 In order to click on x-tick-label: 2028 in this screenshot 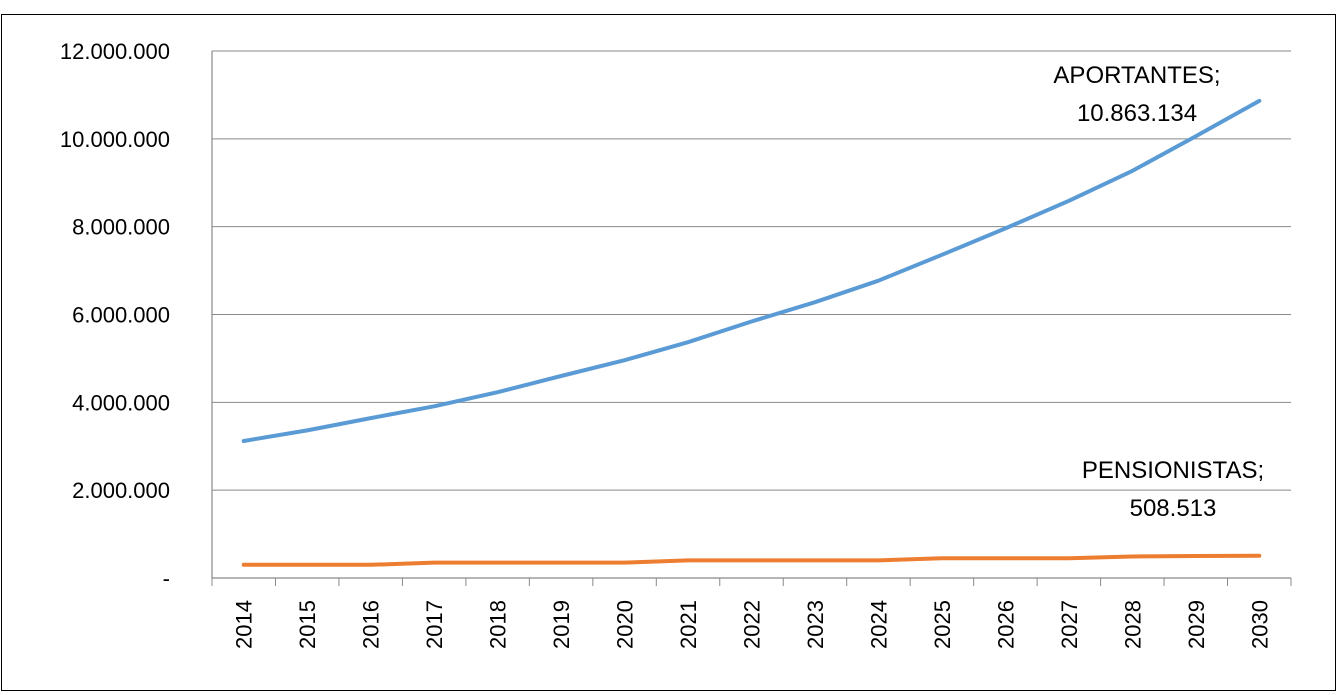, I will do `click(1132, 624)`.